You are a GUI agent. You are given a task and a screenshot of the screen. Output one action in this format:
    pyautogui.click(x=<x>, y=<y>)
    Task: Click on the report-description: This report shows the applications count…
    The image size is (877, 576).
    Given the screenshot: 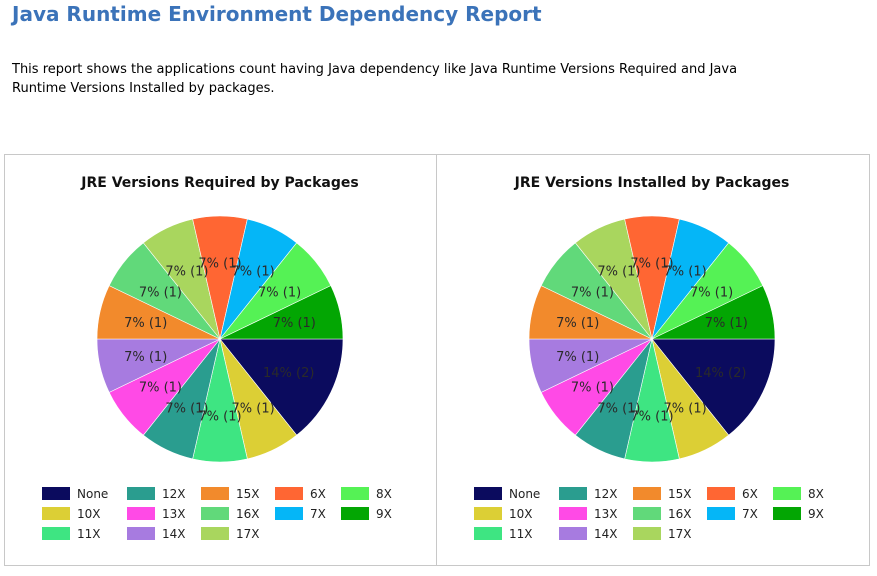 What is the action you would take?
    pyautogui.click(x=375, y=79)
    